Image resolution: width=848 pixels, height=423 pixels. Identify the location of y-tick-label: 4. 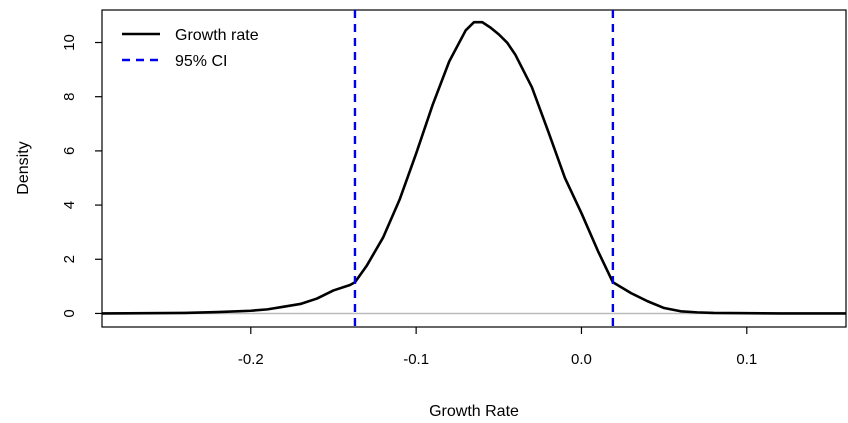
(69, 205).